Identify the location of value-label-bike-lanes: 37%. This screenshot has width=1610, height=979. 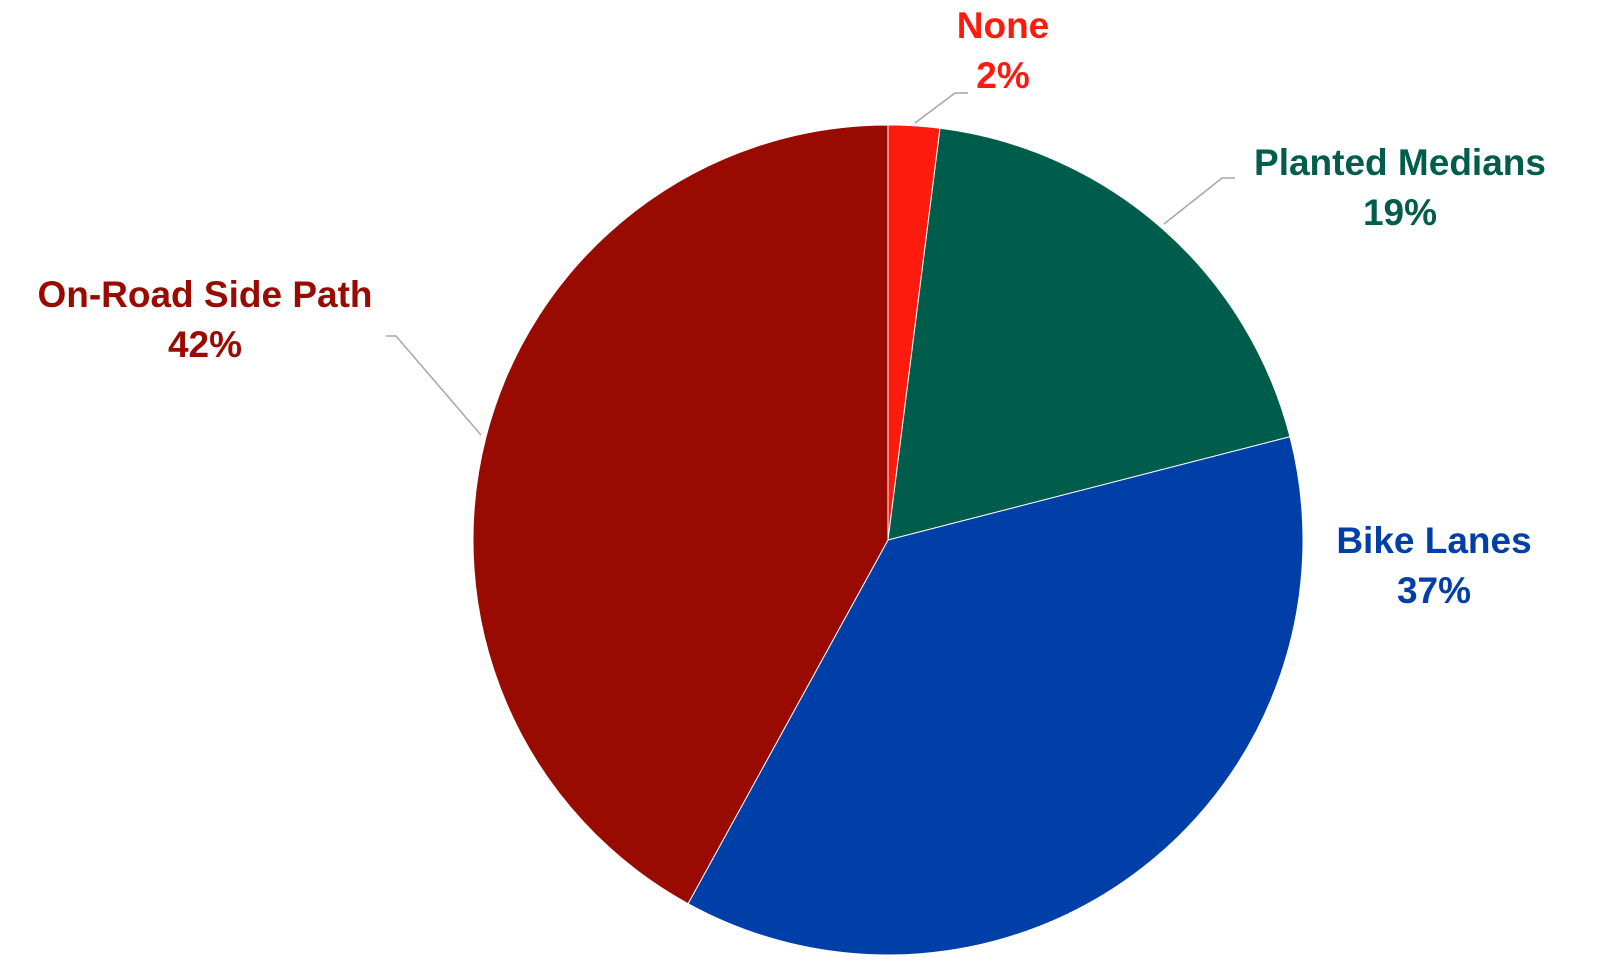
(1434, 590).